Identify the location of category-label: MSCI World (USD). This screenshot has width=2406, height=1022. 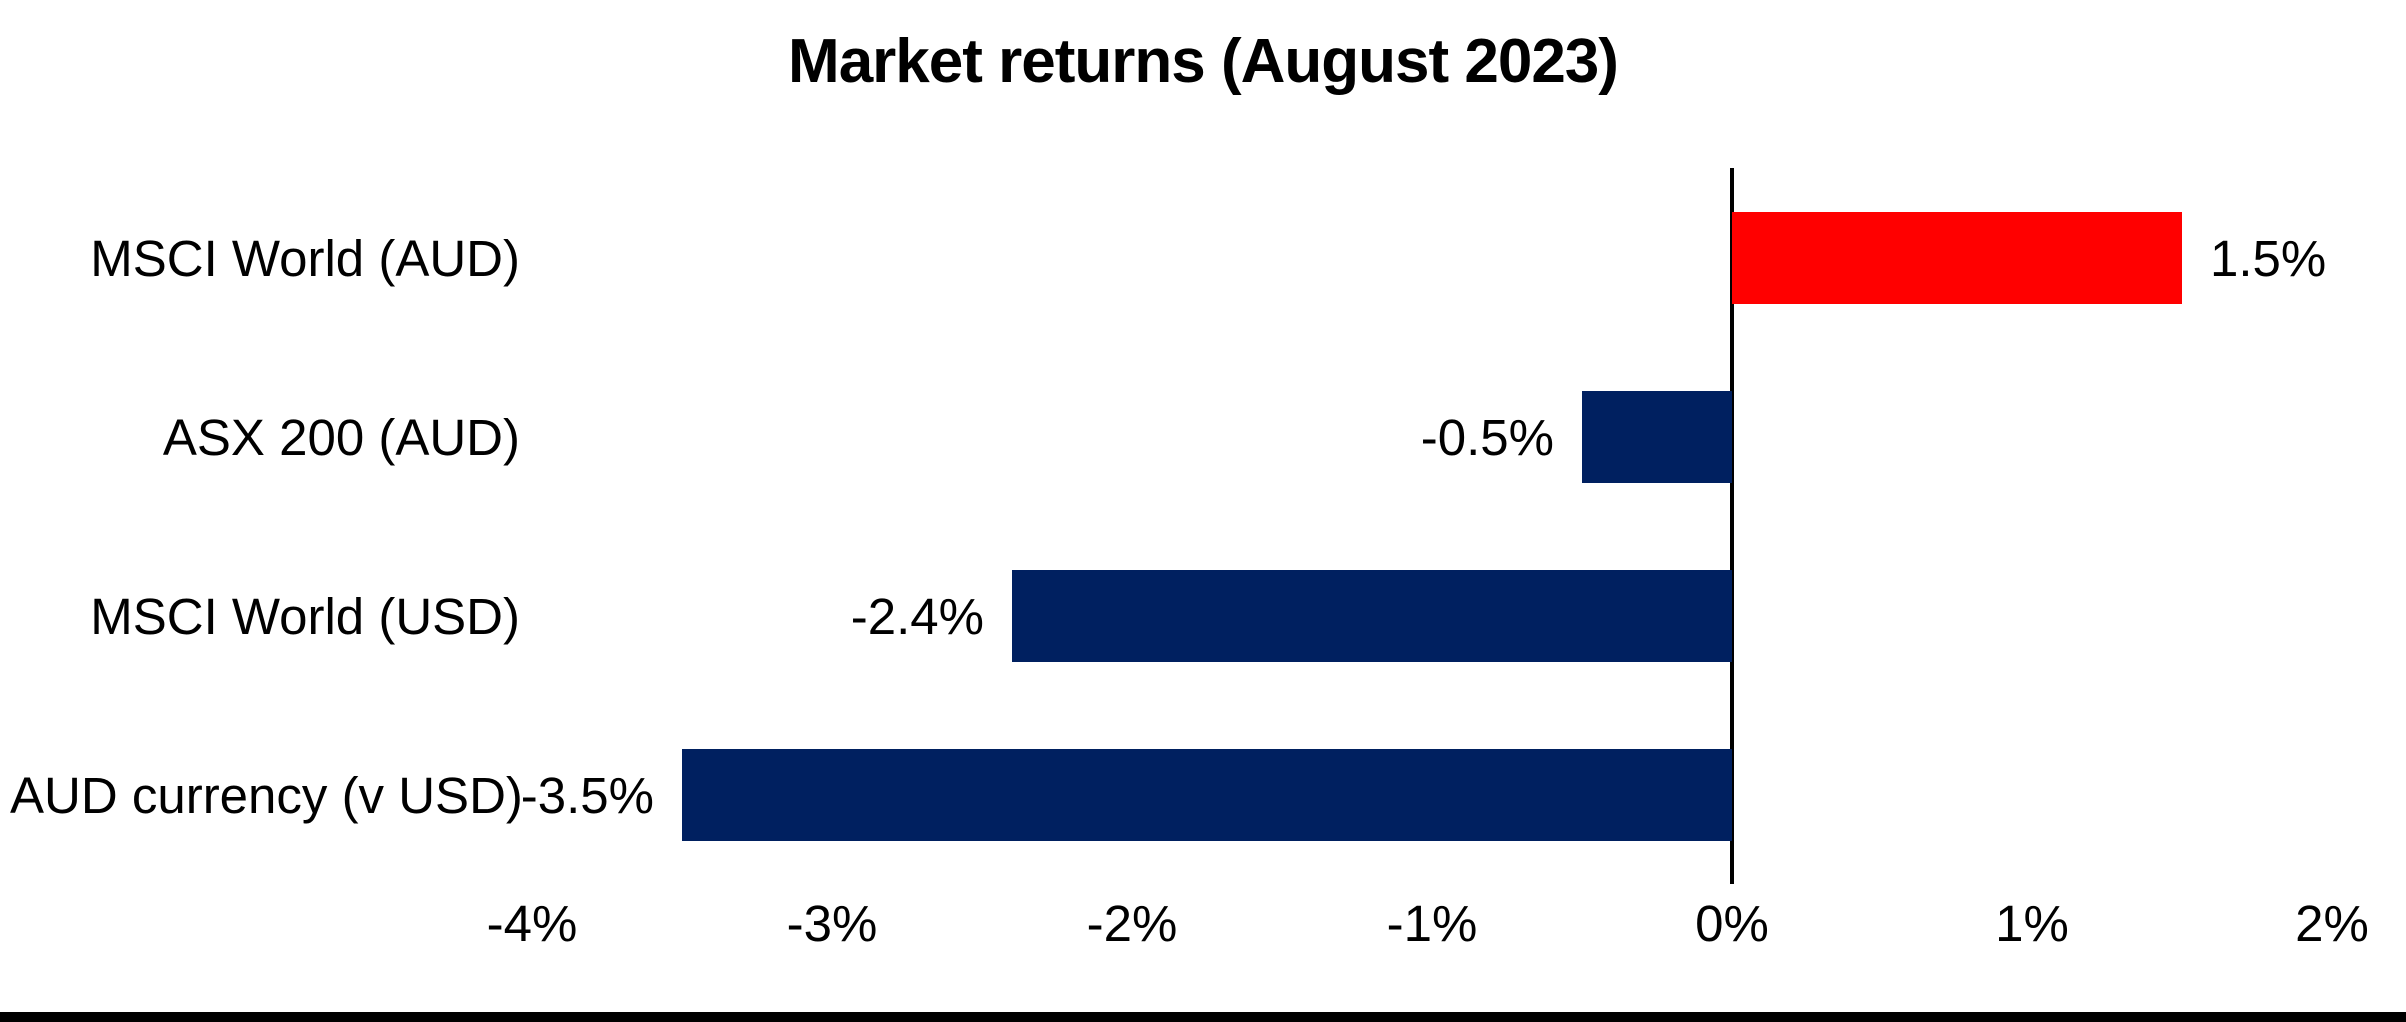
(305, 616).